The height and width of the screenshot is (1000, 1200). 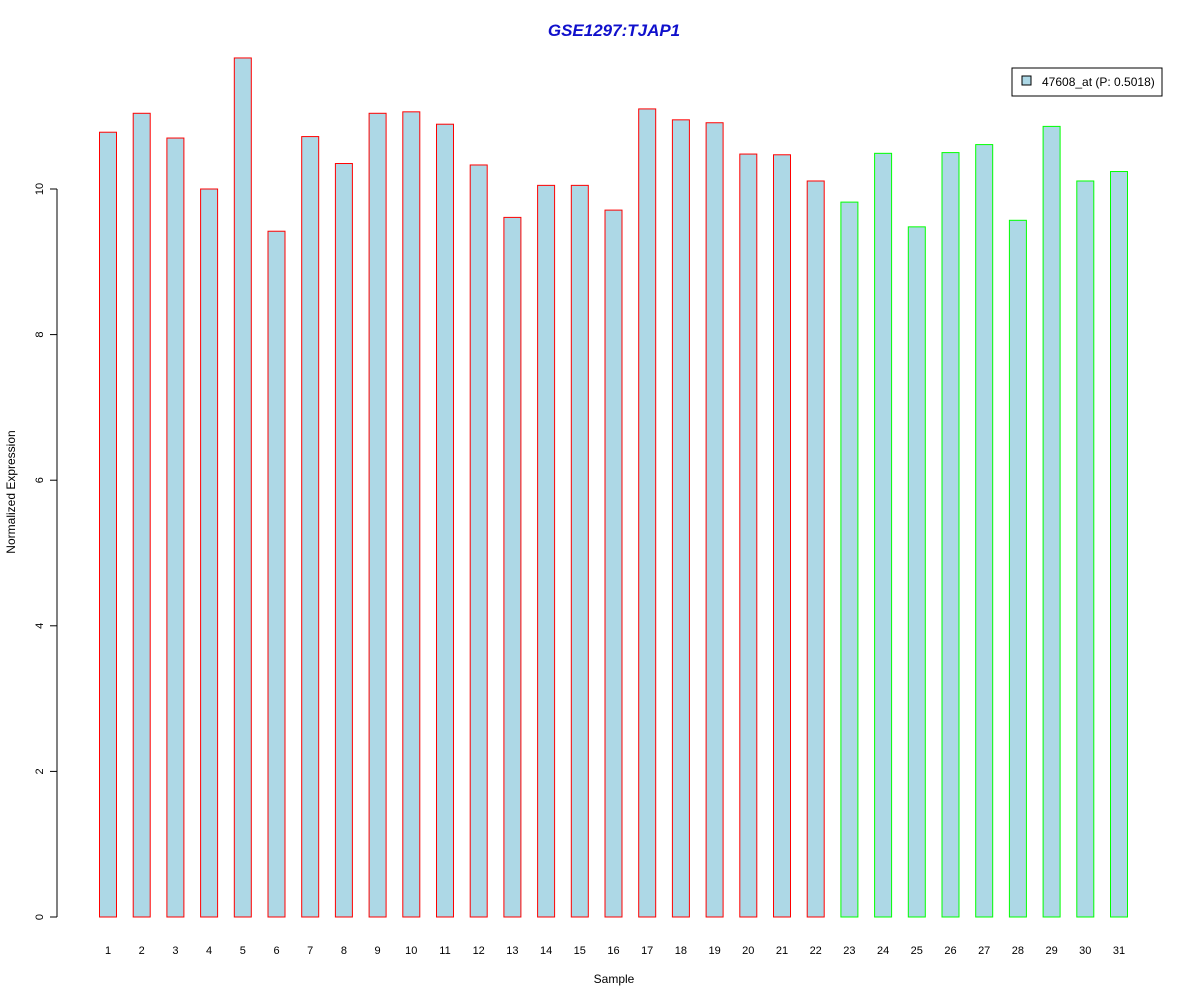 I want to click on x-tick-label: 5, so click(x=243, y=951).